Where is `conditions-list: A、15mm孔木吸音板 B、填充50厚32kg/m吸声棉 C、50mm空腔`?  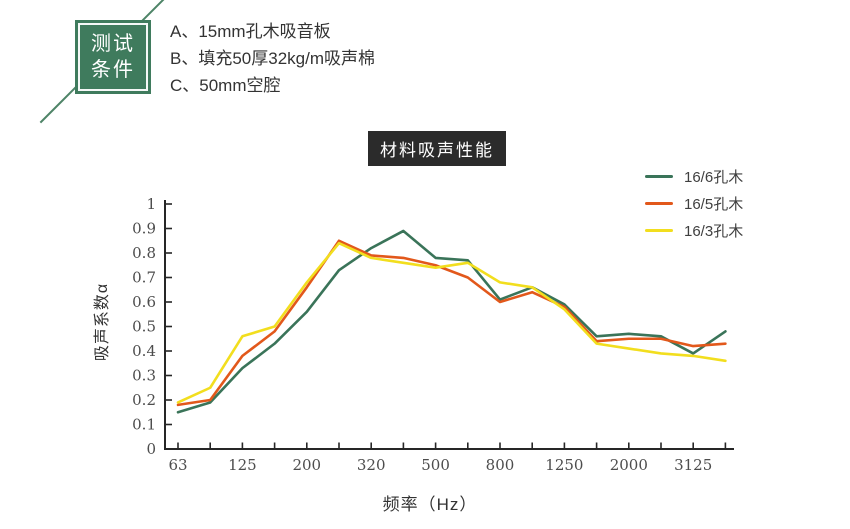 conditions-list: A、15mm孔木吸音板 B、填充50厚32kg/m吸声棉 C、50mm空腔 is located at coordinates (272, 58).